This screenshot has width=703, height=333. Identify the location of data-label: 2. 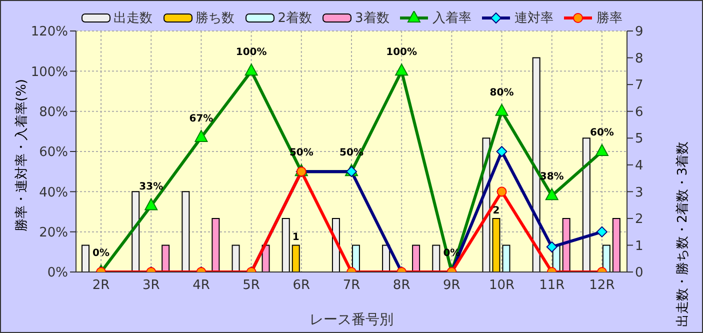
(496, 210).